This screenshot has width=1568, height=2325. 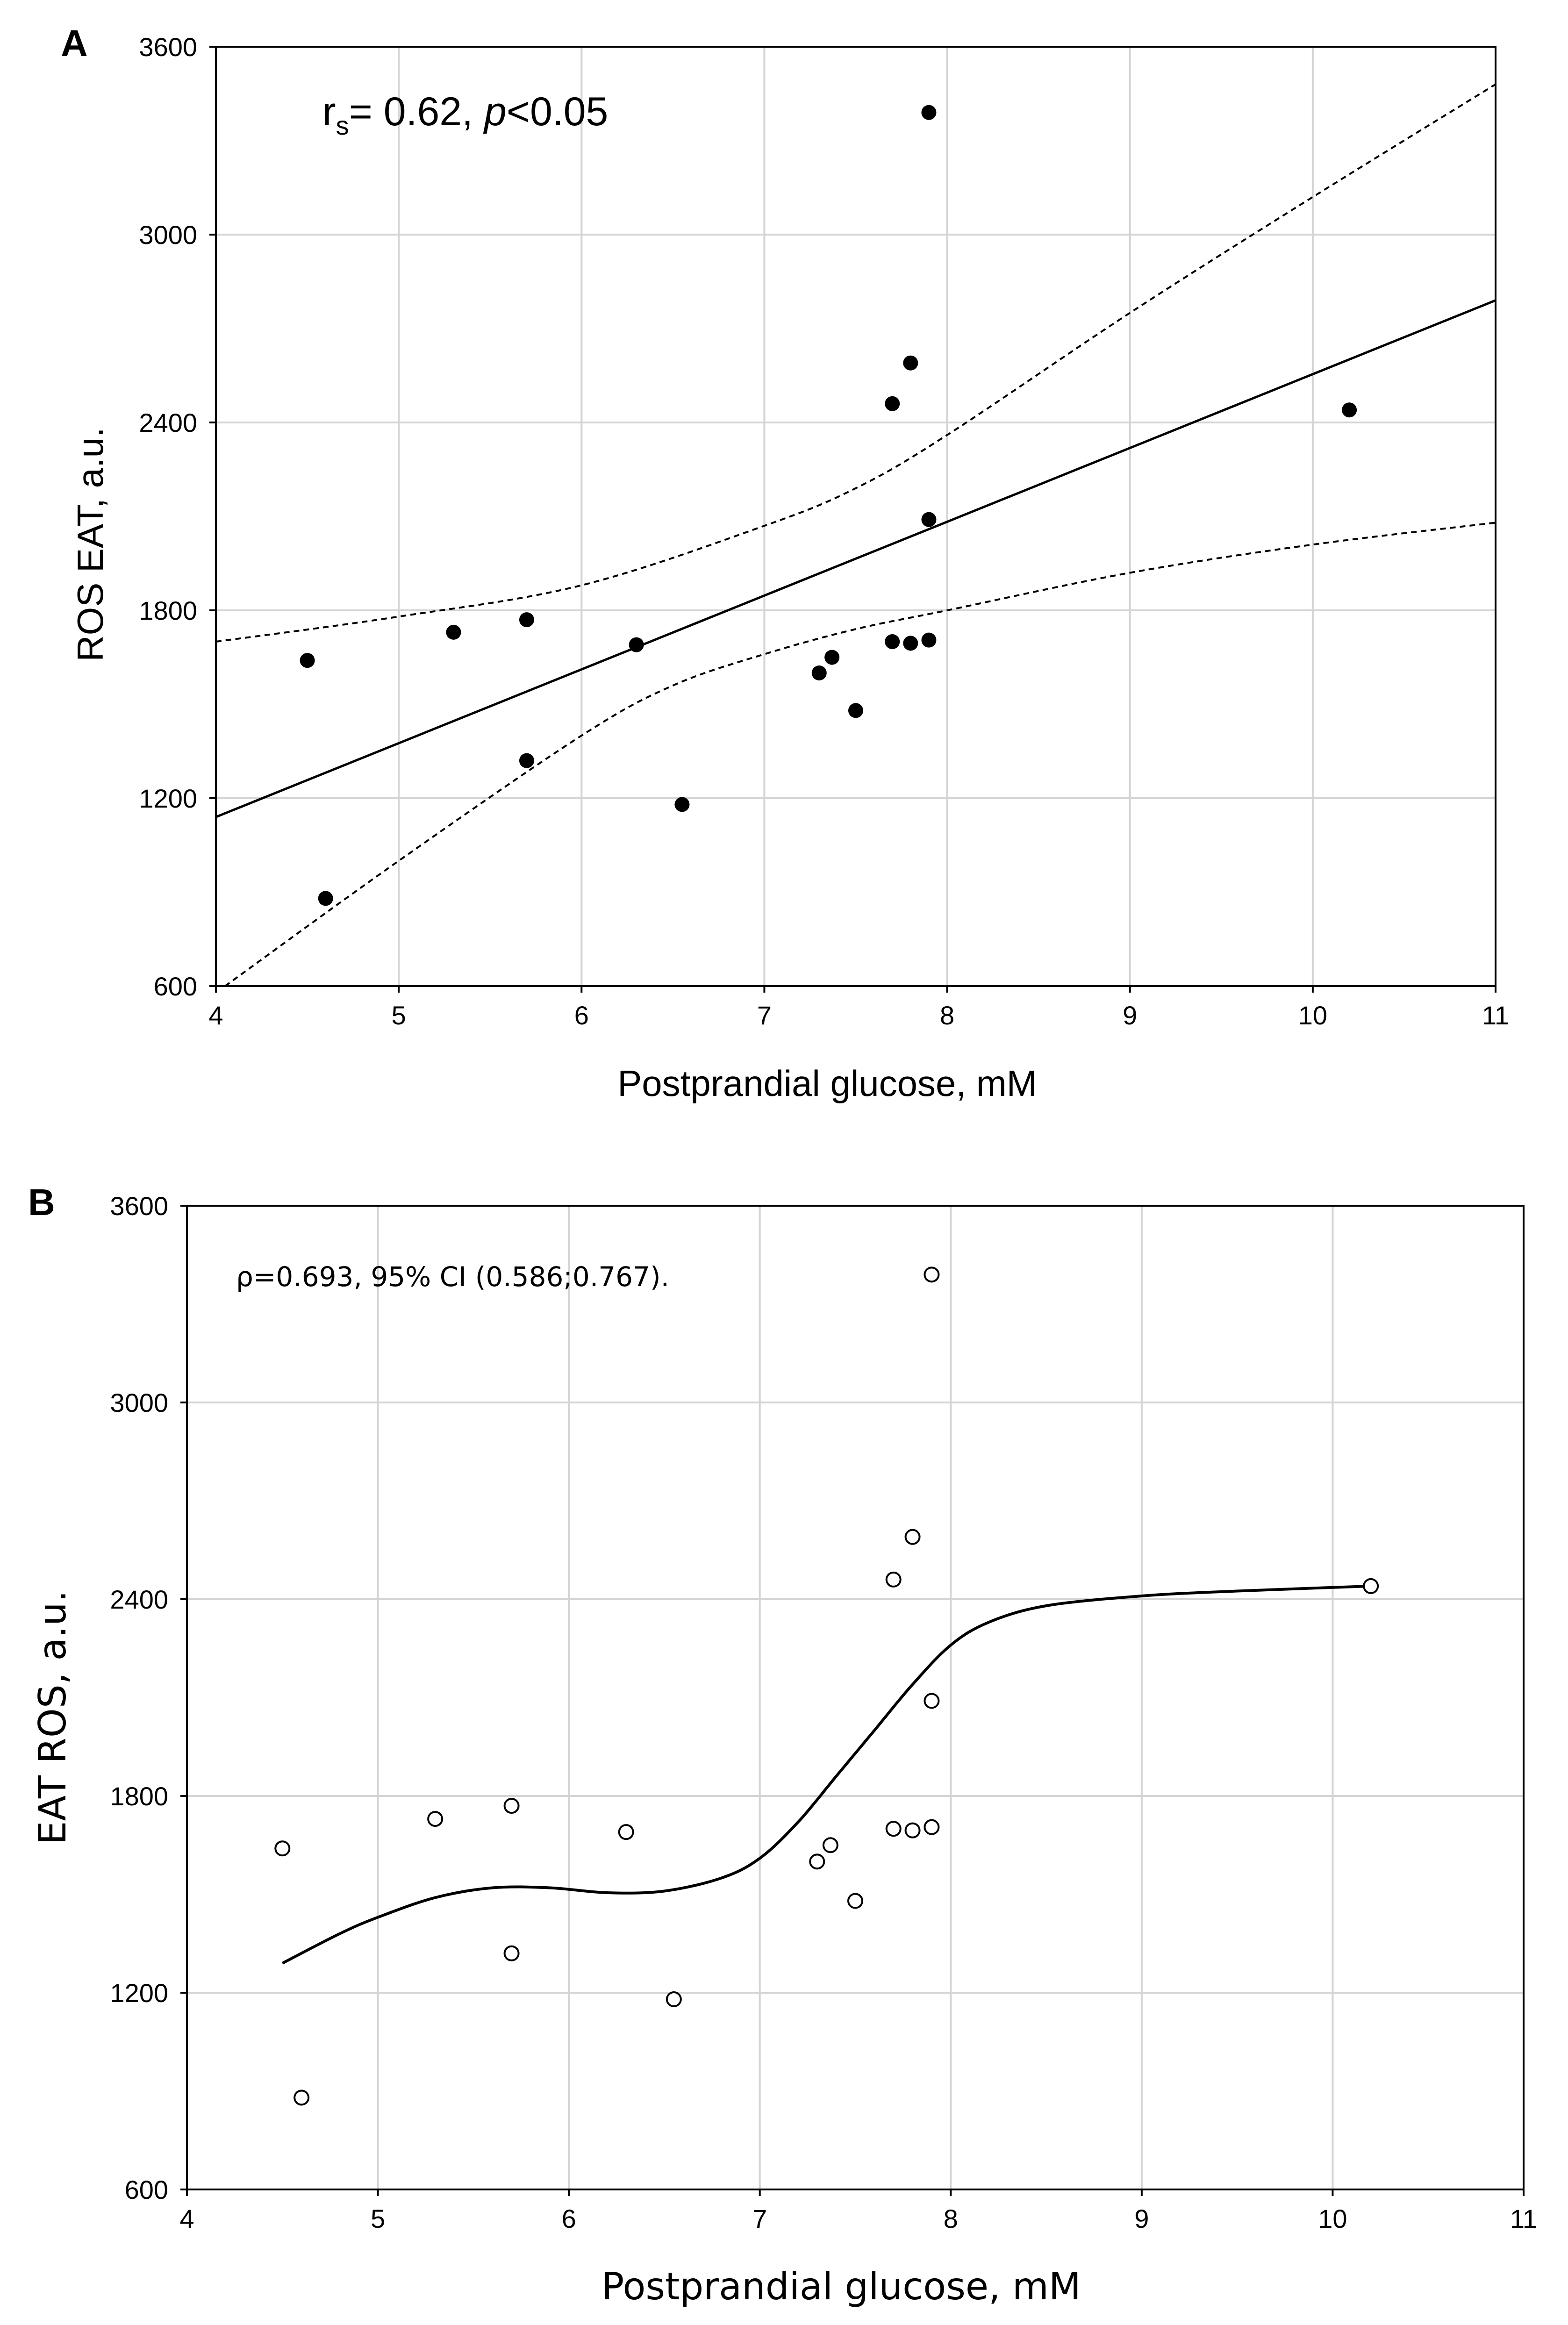 I want to click on panel-b-y-tick-label: 3600, so click(x=139, y=1206).